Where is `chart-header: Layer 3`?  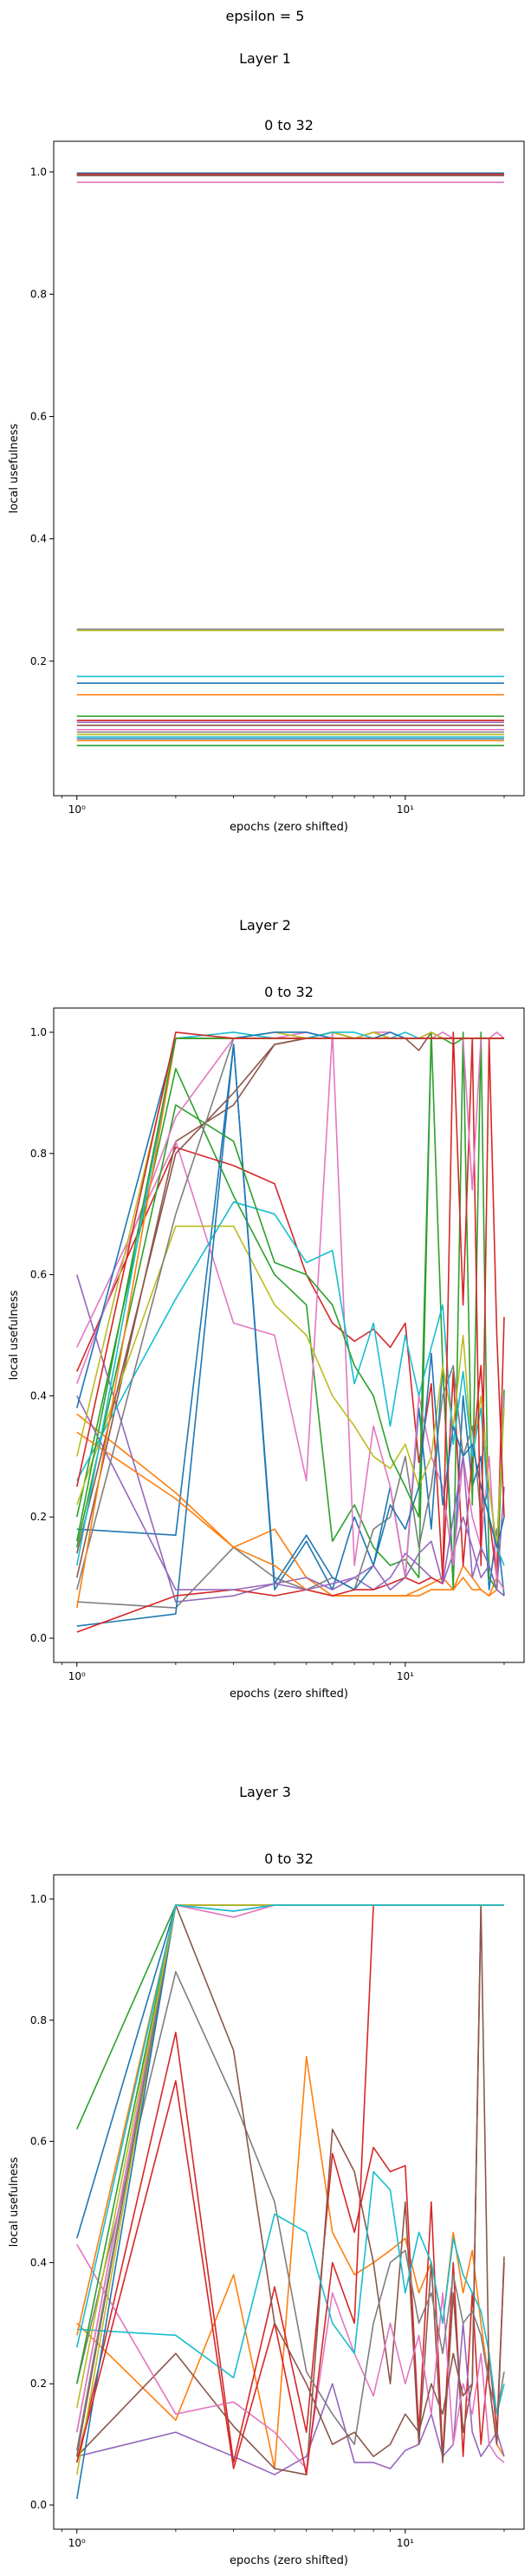 chart-header: Layer 3 is located at coordinates (265, 1792).